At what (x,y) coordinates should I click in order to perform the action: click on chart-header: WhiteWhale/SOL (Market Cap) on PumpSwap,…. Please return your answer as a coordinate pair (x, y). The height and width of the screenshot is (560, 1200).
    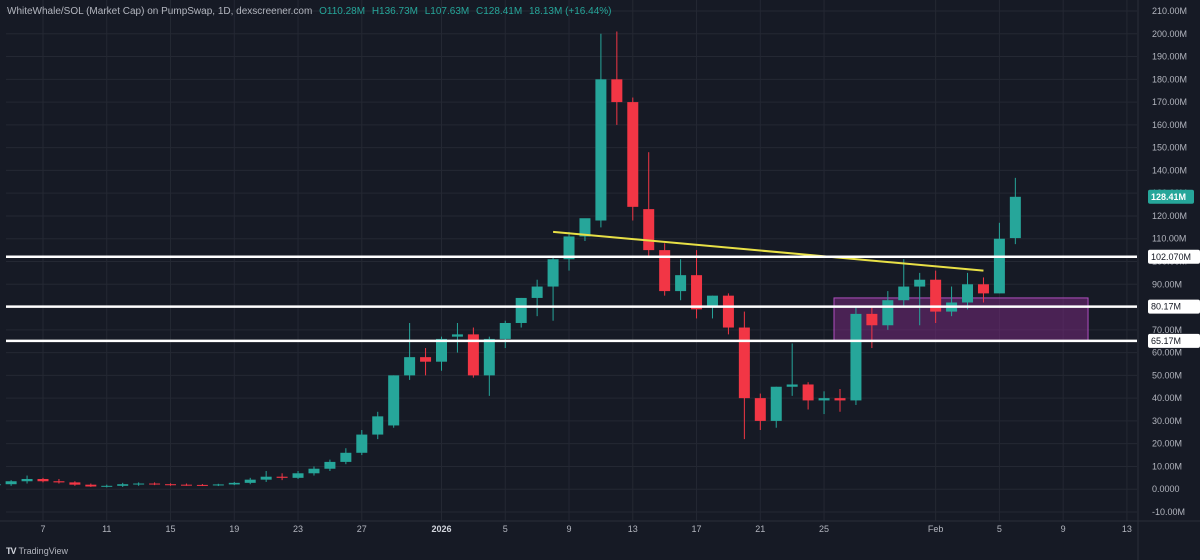
    Looking at the image, I should click on (309, 11).